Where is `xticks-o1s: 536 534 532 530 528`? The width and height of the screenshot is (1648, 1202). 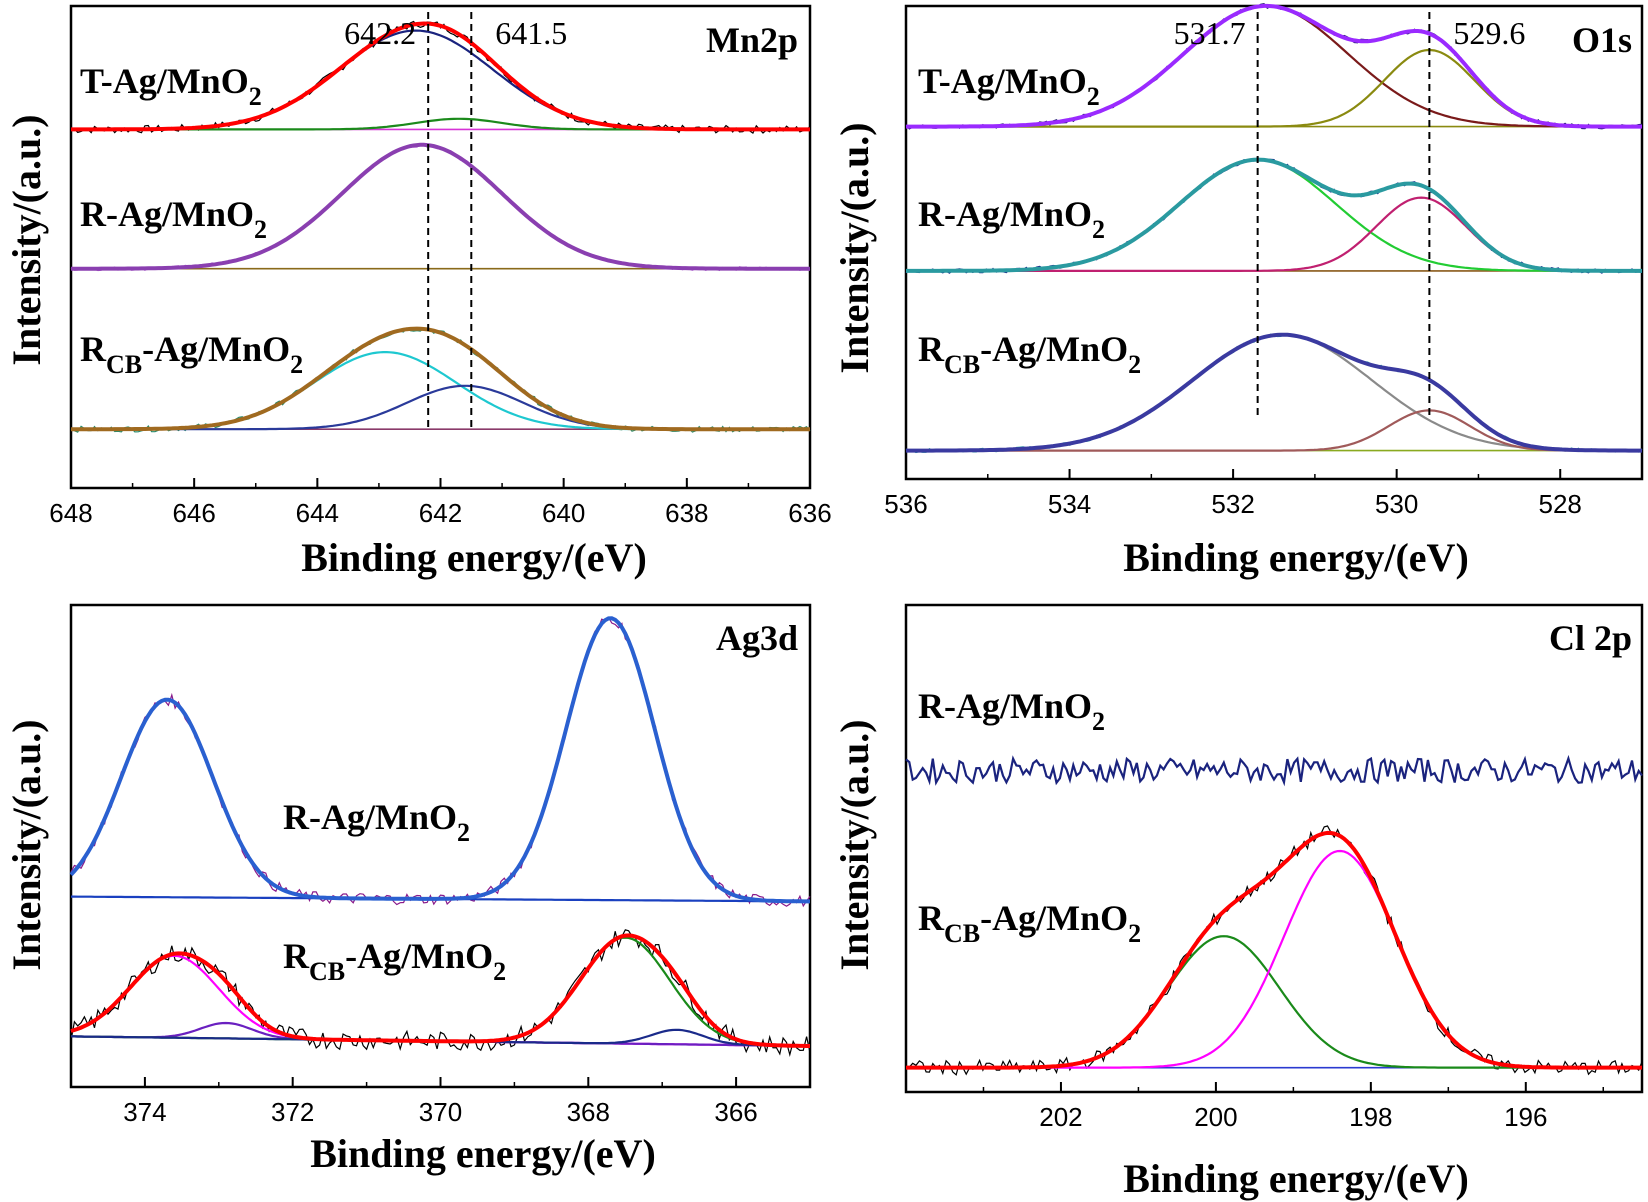 xticks-o1s: 536 534 532 530 528 is located at coordinates (1233, 494).